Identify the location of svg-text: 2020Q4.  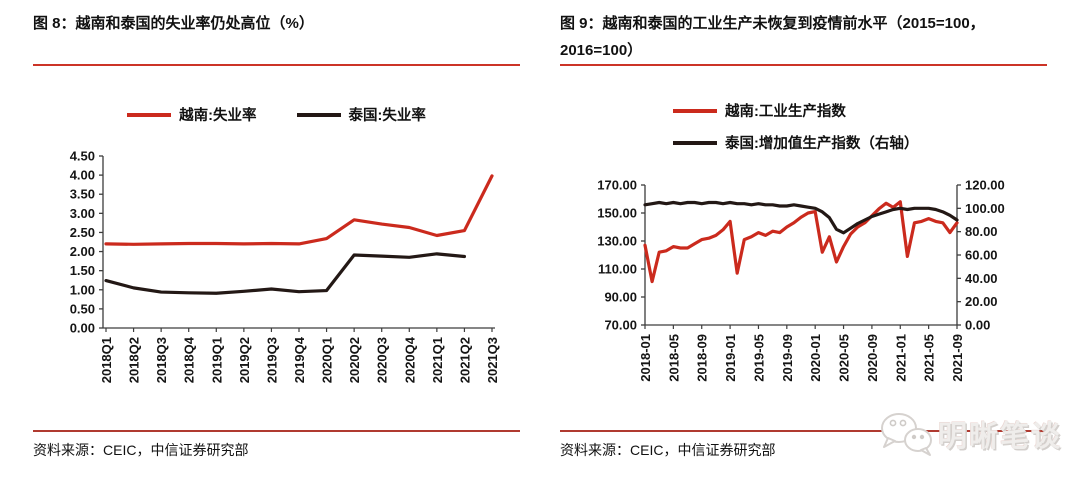
(409, 359).